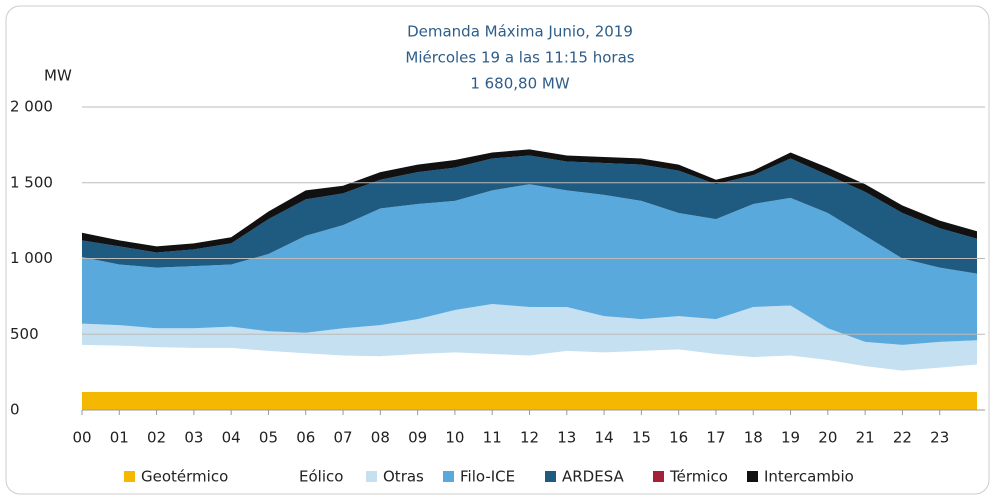 The height and width of the screenshot is (500, 995). What do you see at coordinates (593, 477) in the screenshot?
I see `legend-label: ARDESA` at bounding box center [593, 477].